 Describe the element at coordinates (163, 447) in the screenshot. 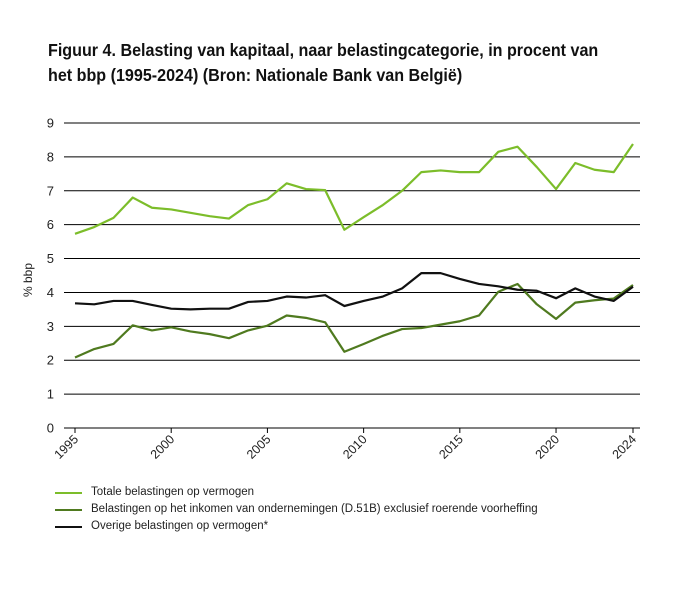

I see `x-tick-label: 2000` at that location.